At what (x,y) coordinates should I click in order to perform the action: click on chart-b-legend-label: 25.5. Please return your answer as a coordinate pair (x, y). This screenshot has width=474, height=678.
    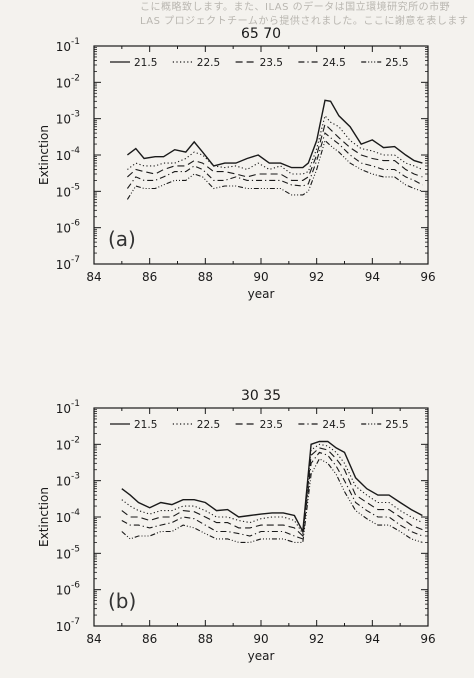
    Looking at the image, I should click on (396, 425).